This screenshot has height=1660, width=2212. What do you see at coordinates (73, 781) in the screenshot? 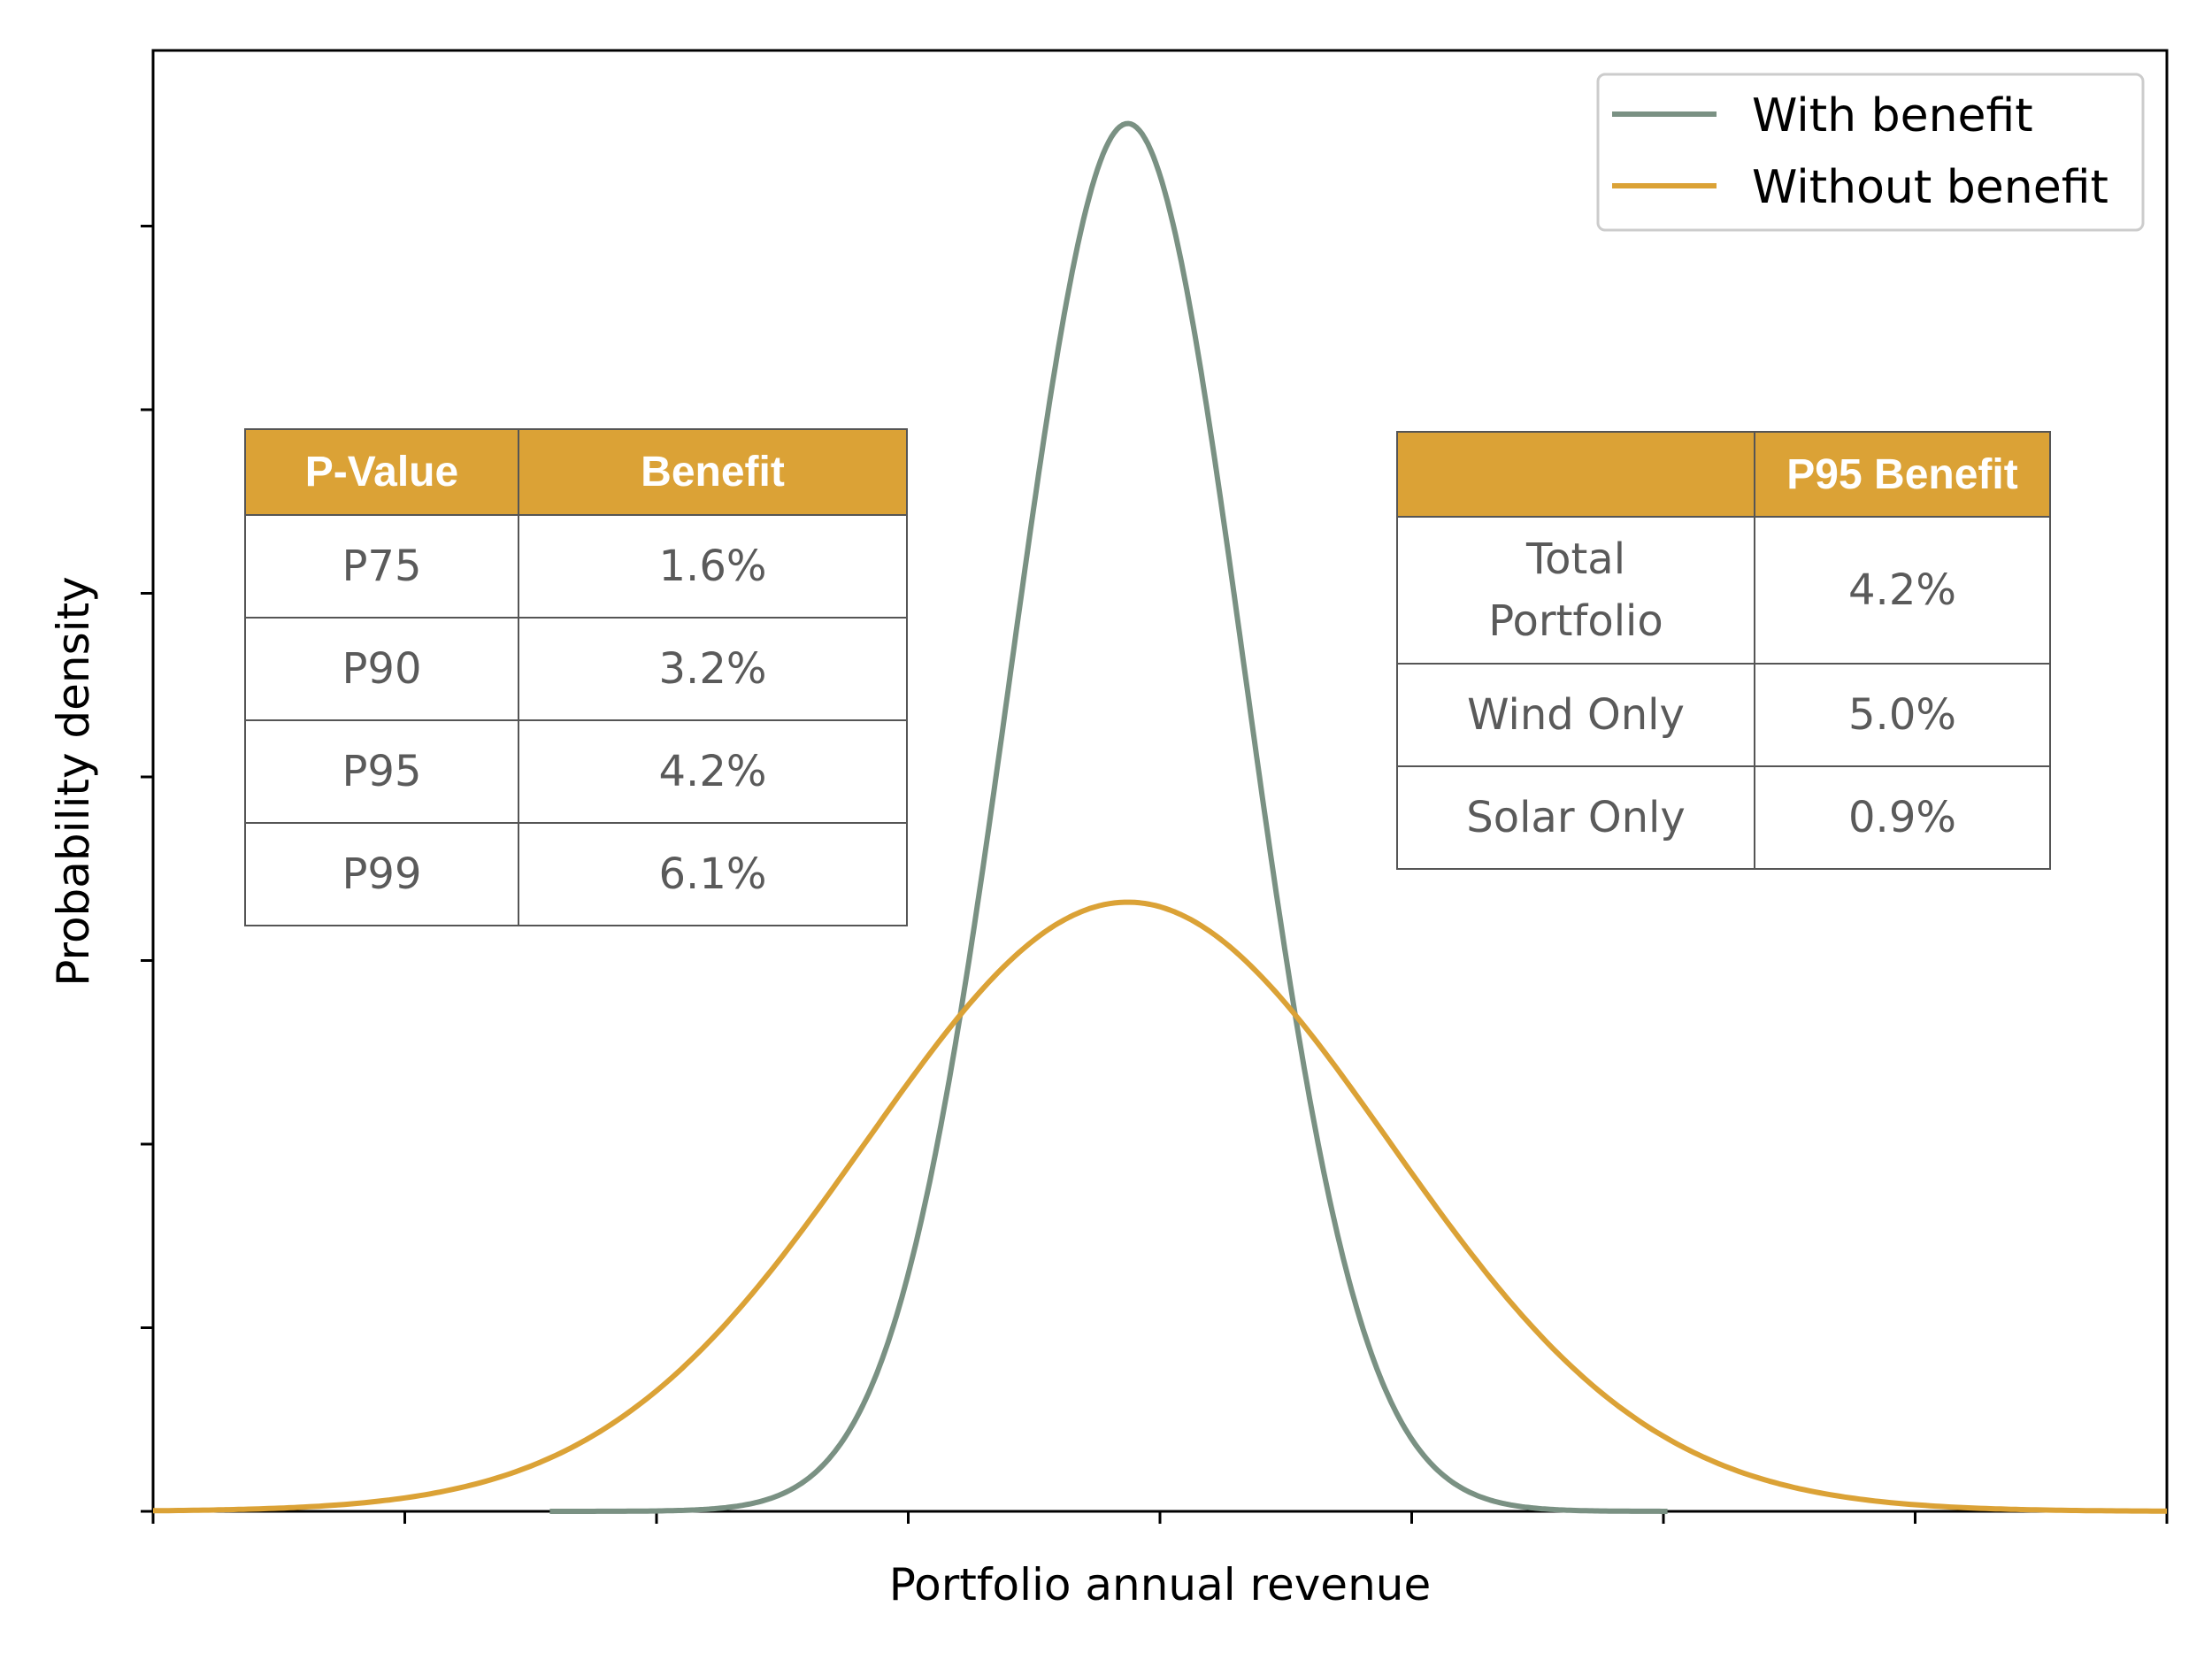
I see `y-axis-title: Probability density` at bounding box center [73, 781].